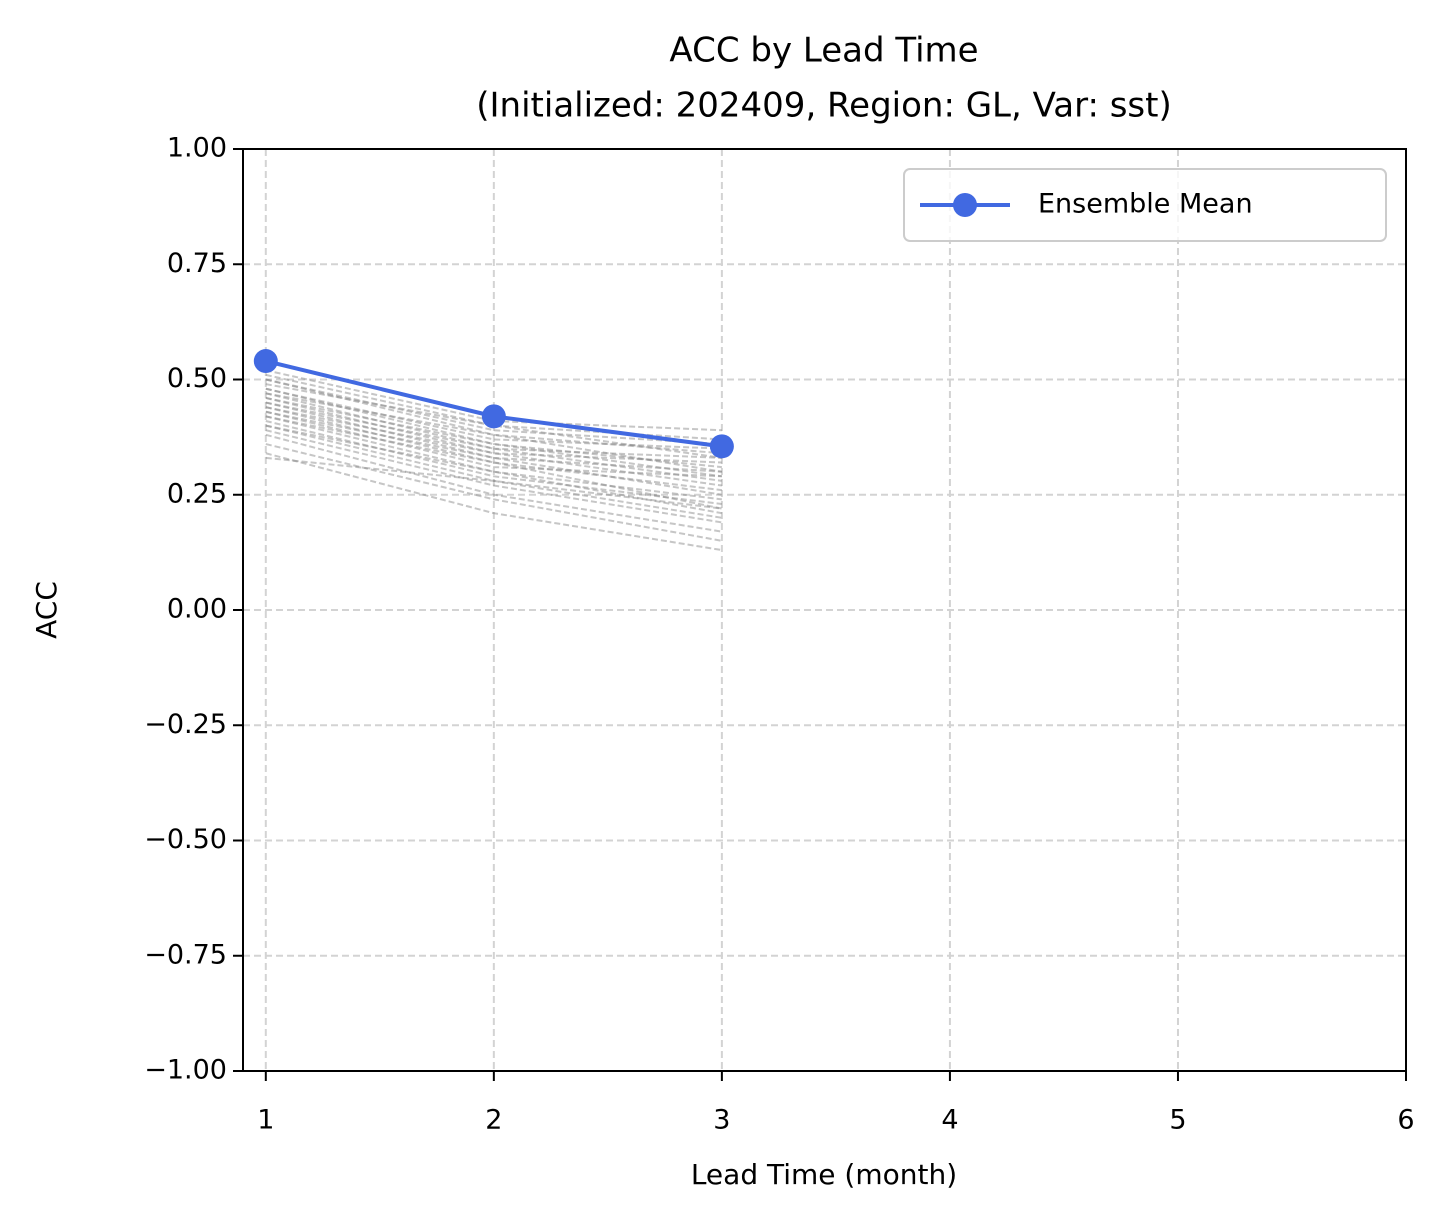 The width and height of the screenshot is (1449, 1228). Describe the element at coordinates (965, 205) in the screenshot. I see `legend-marker` at that location.